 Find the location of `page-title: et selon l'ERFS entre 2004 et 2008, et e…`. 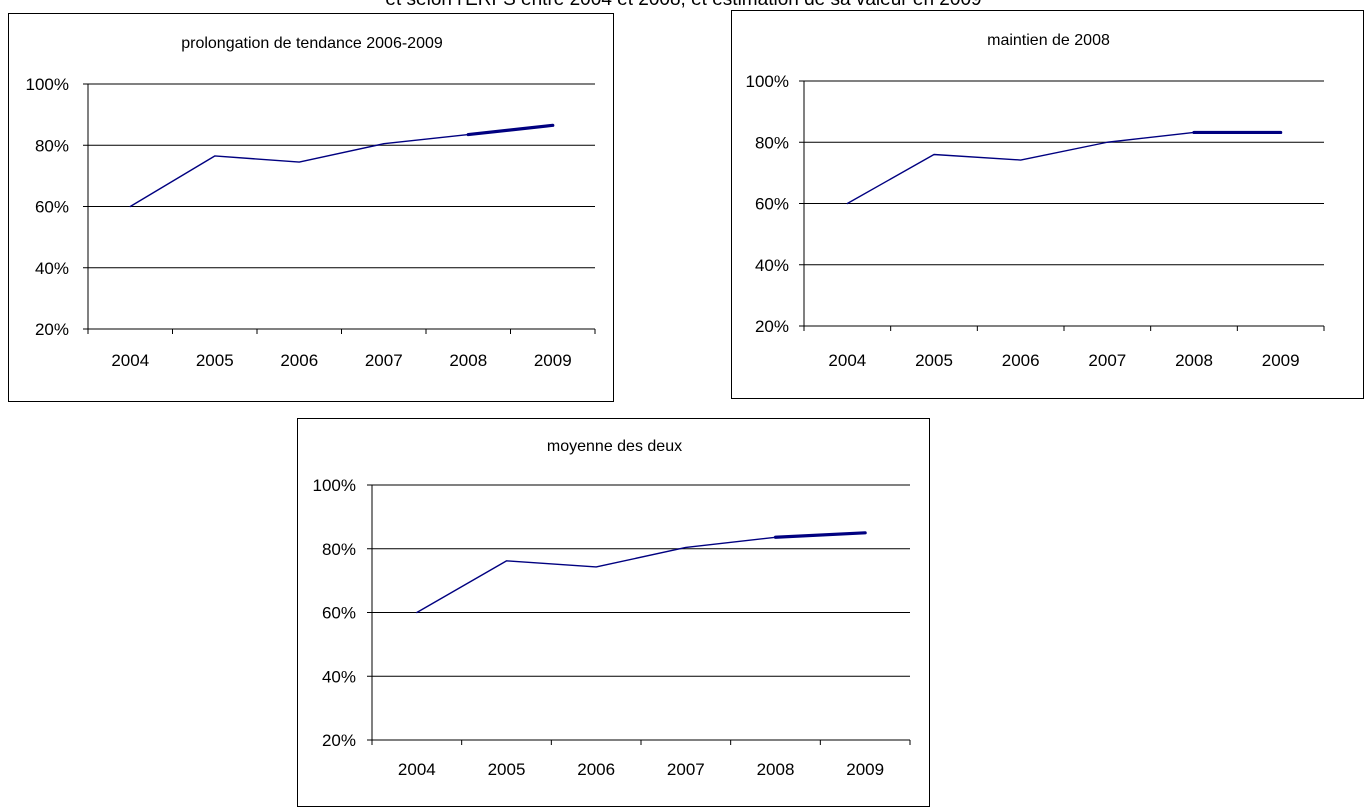

page-title: et selon l'ERFS entre 2004 et 2008, et e… is located at coordinates (683, 5).